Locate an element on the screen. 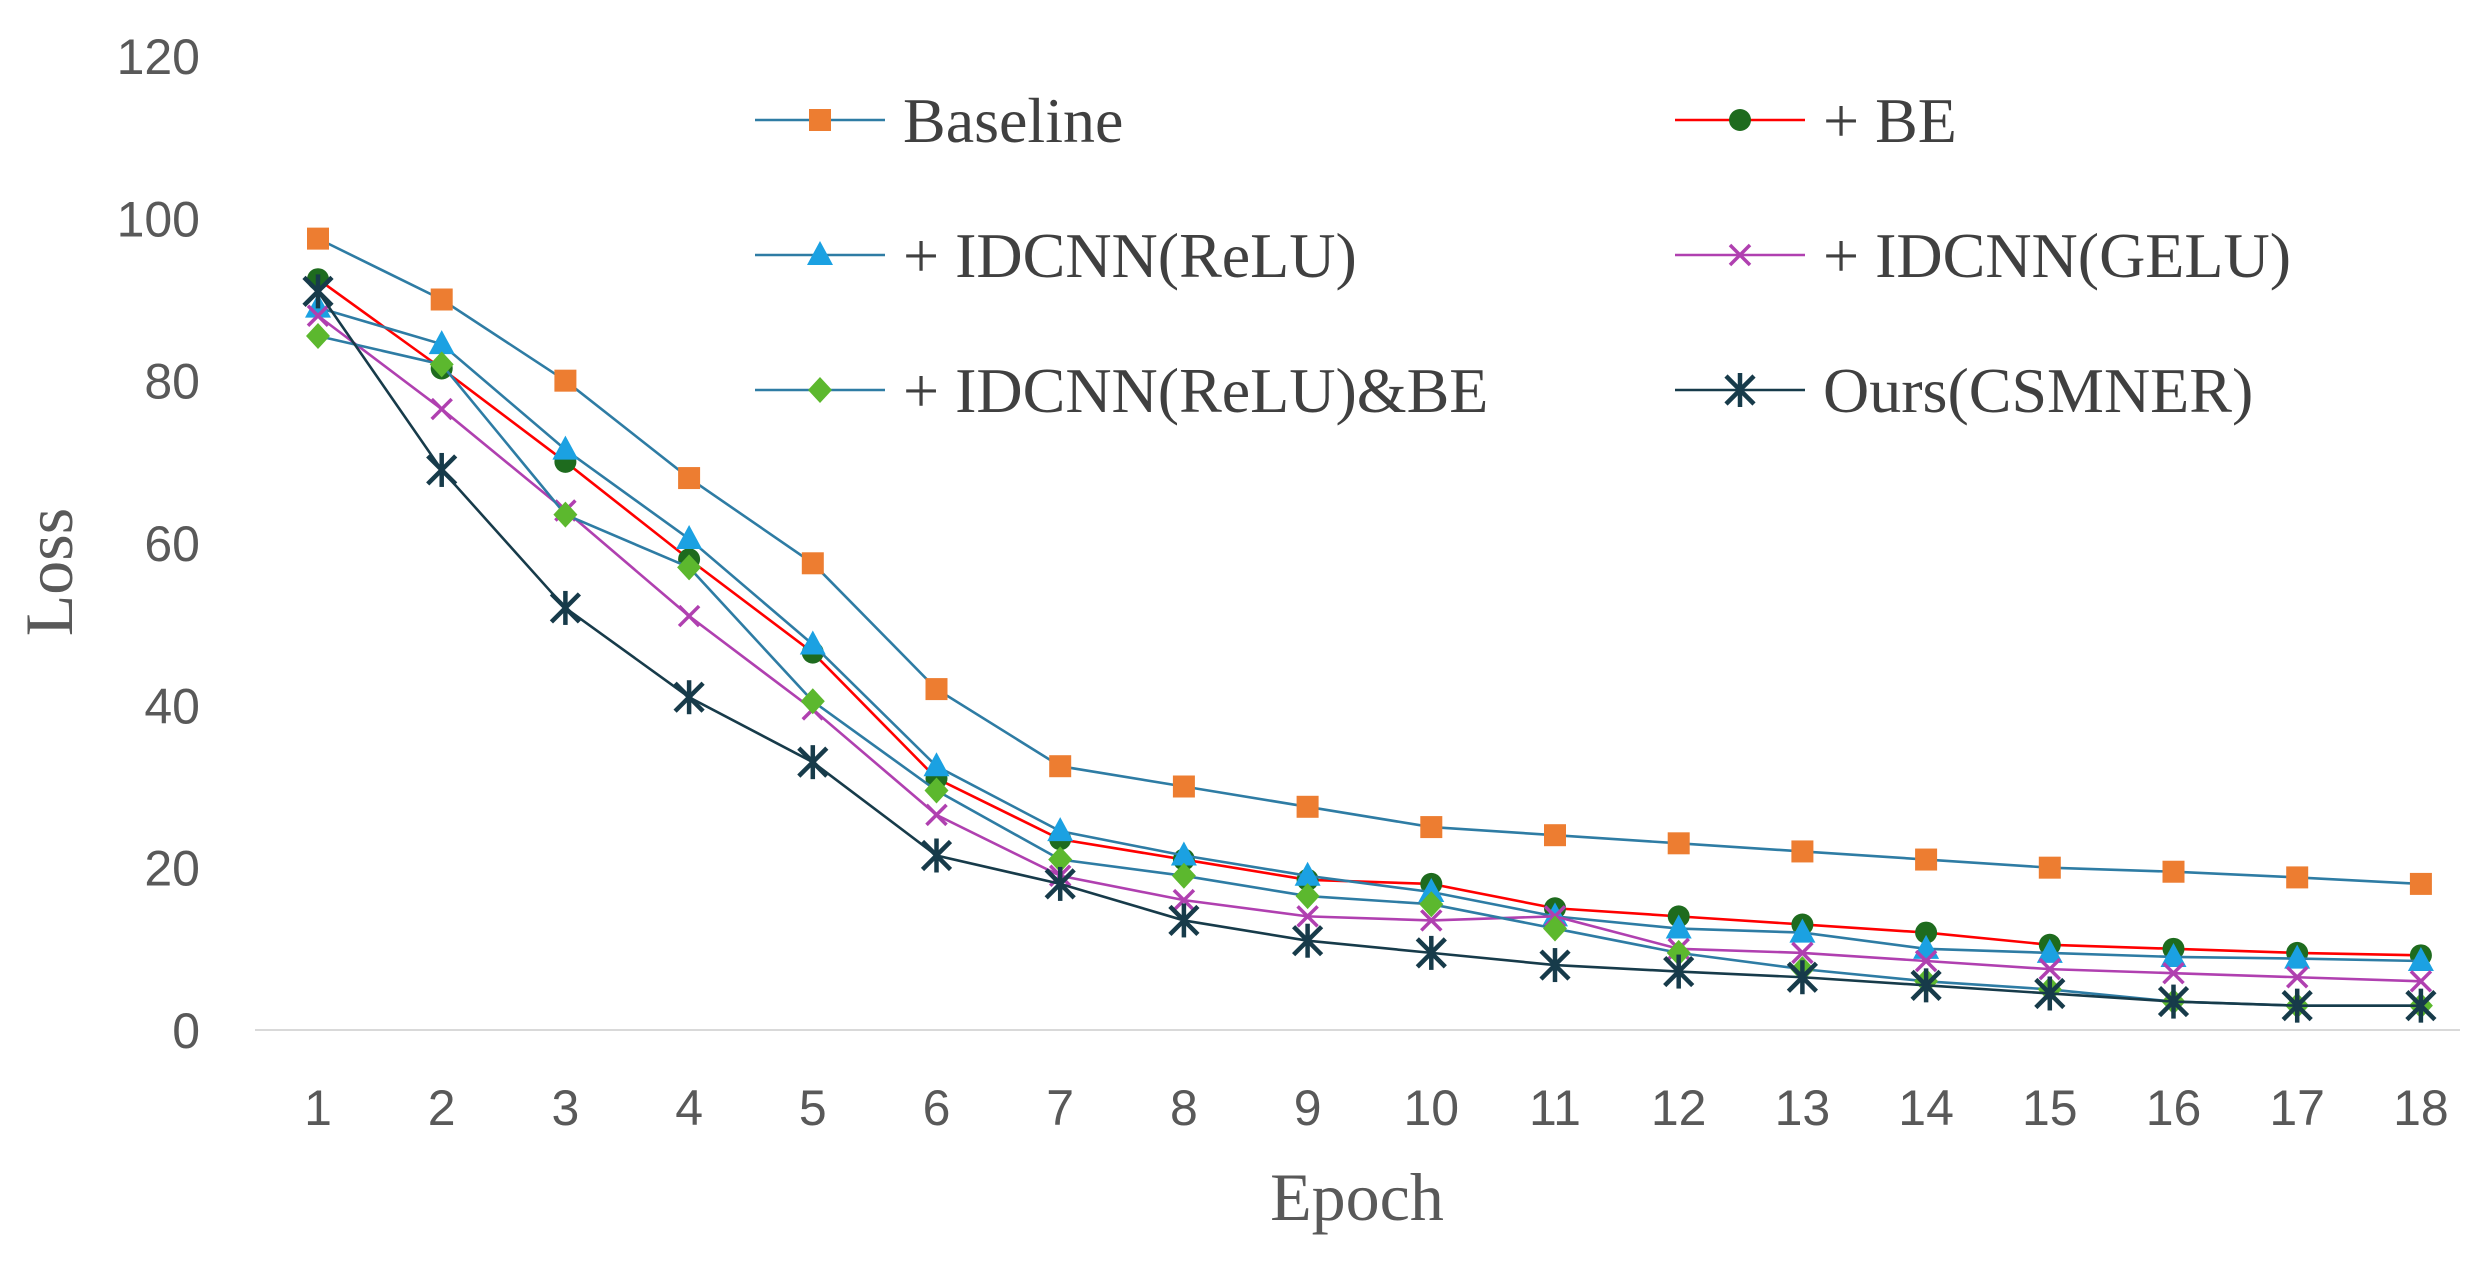  y-tick-label: 100 is located at coordinates (158, 219).